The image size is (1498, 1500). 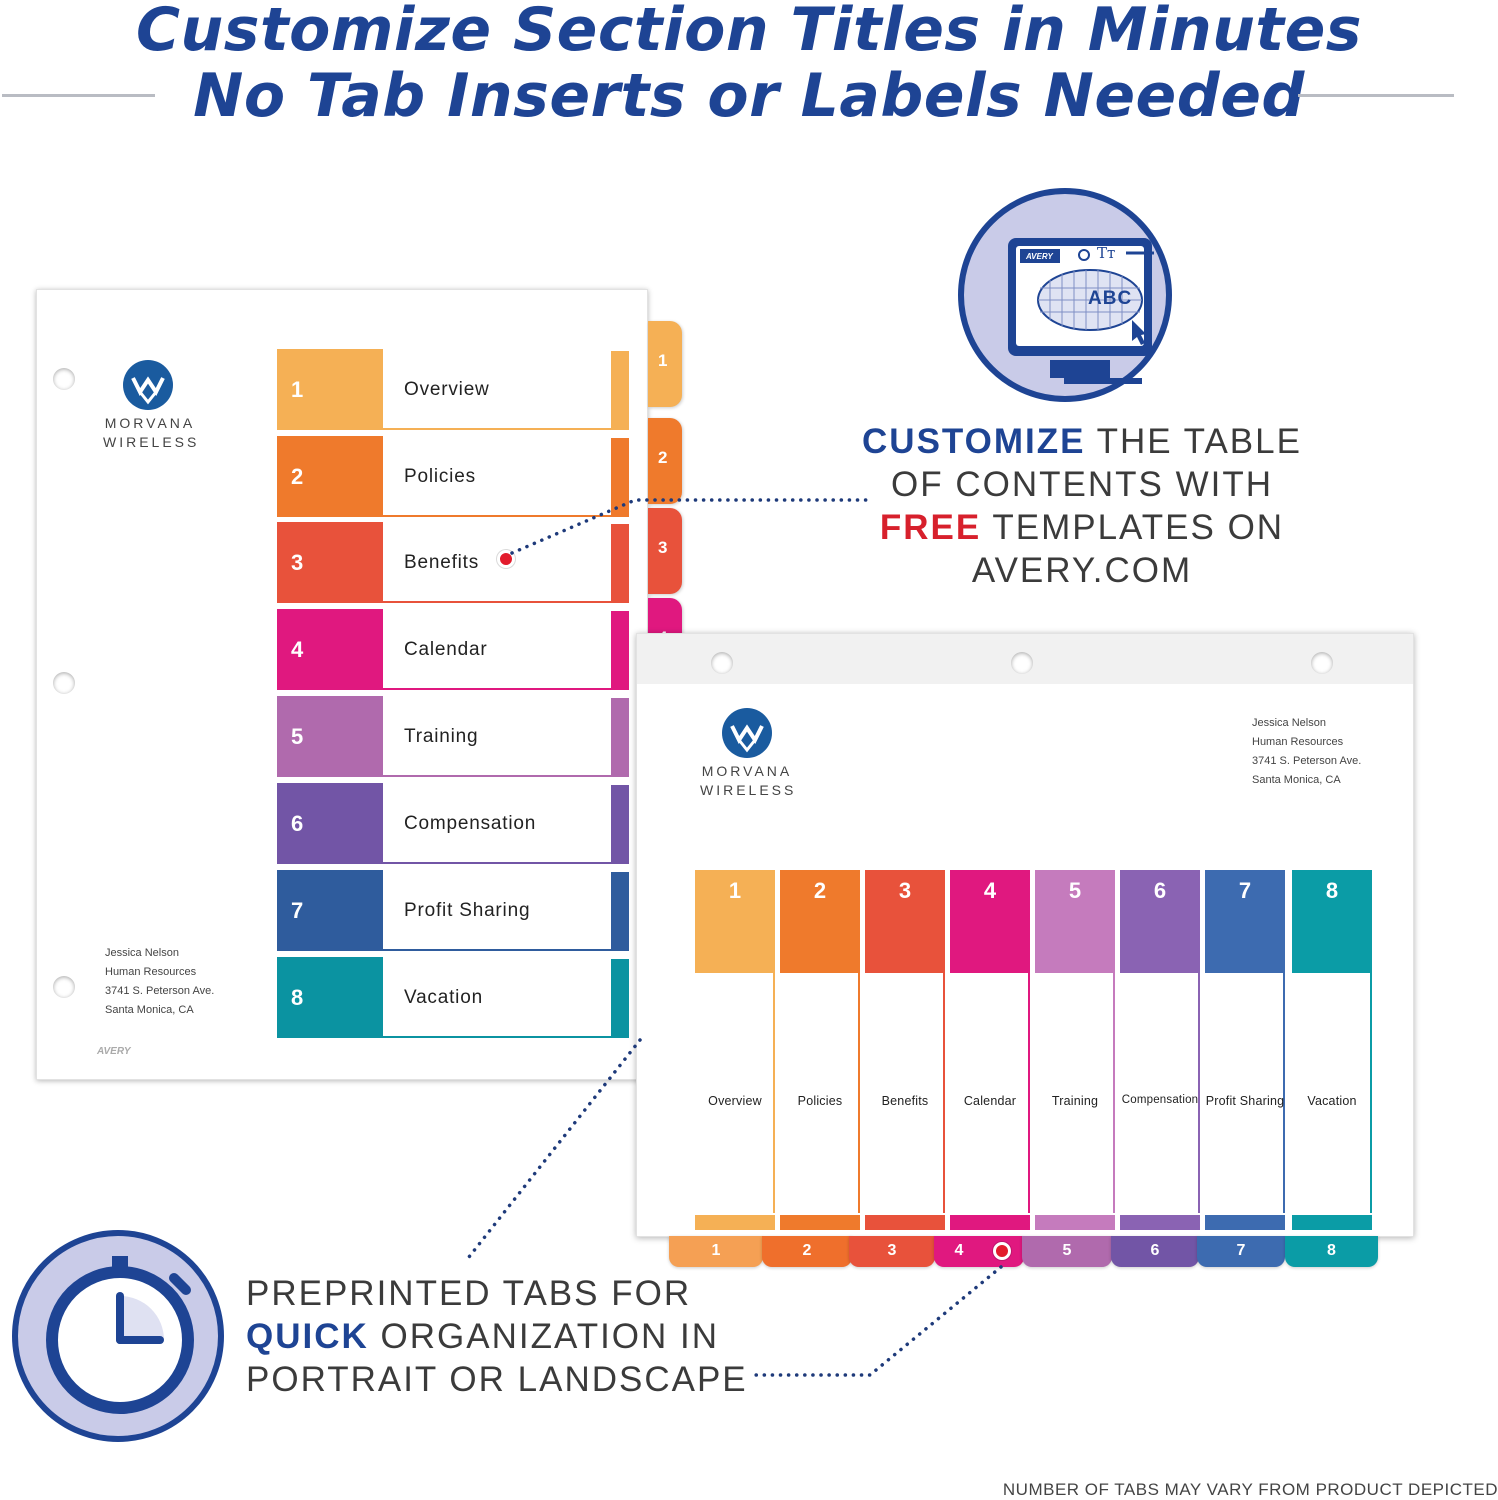 What do you see at coordinates (506, 1336) in the screenshot?
I see `callout-preprinted-line-2: QUICK ORGANIZATION IN` at bounding box center [506, 1336].